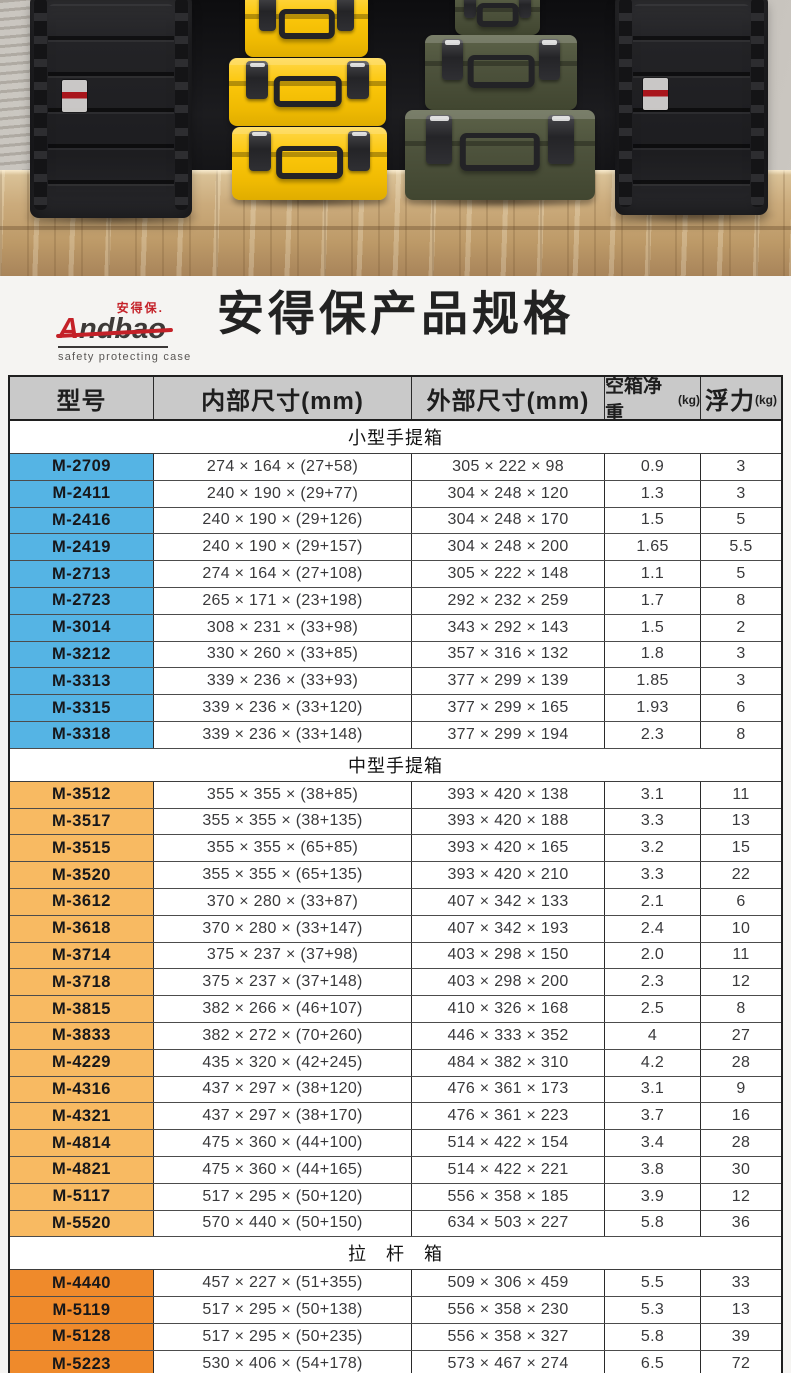 Image resolution: width=791 pixels, height=1373 pixels. What do you see at coordinates (508, 1116) in the screenshot?
I see `outer-dim-cell: 476 × 361 × 223` at bounding box center [508, 1116].